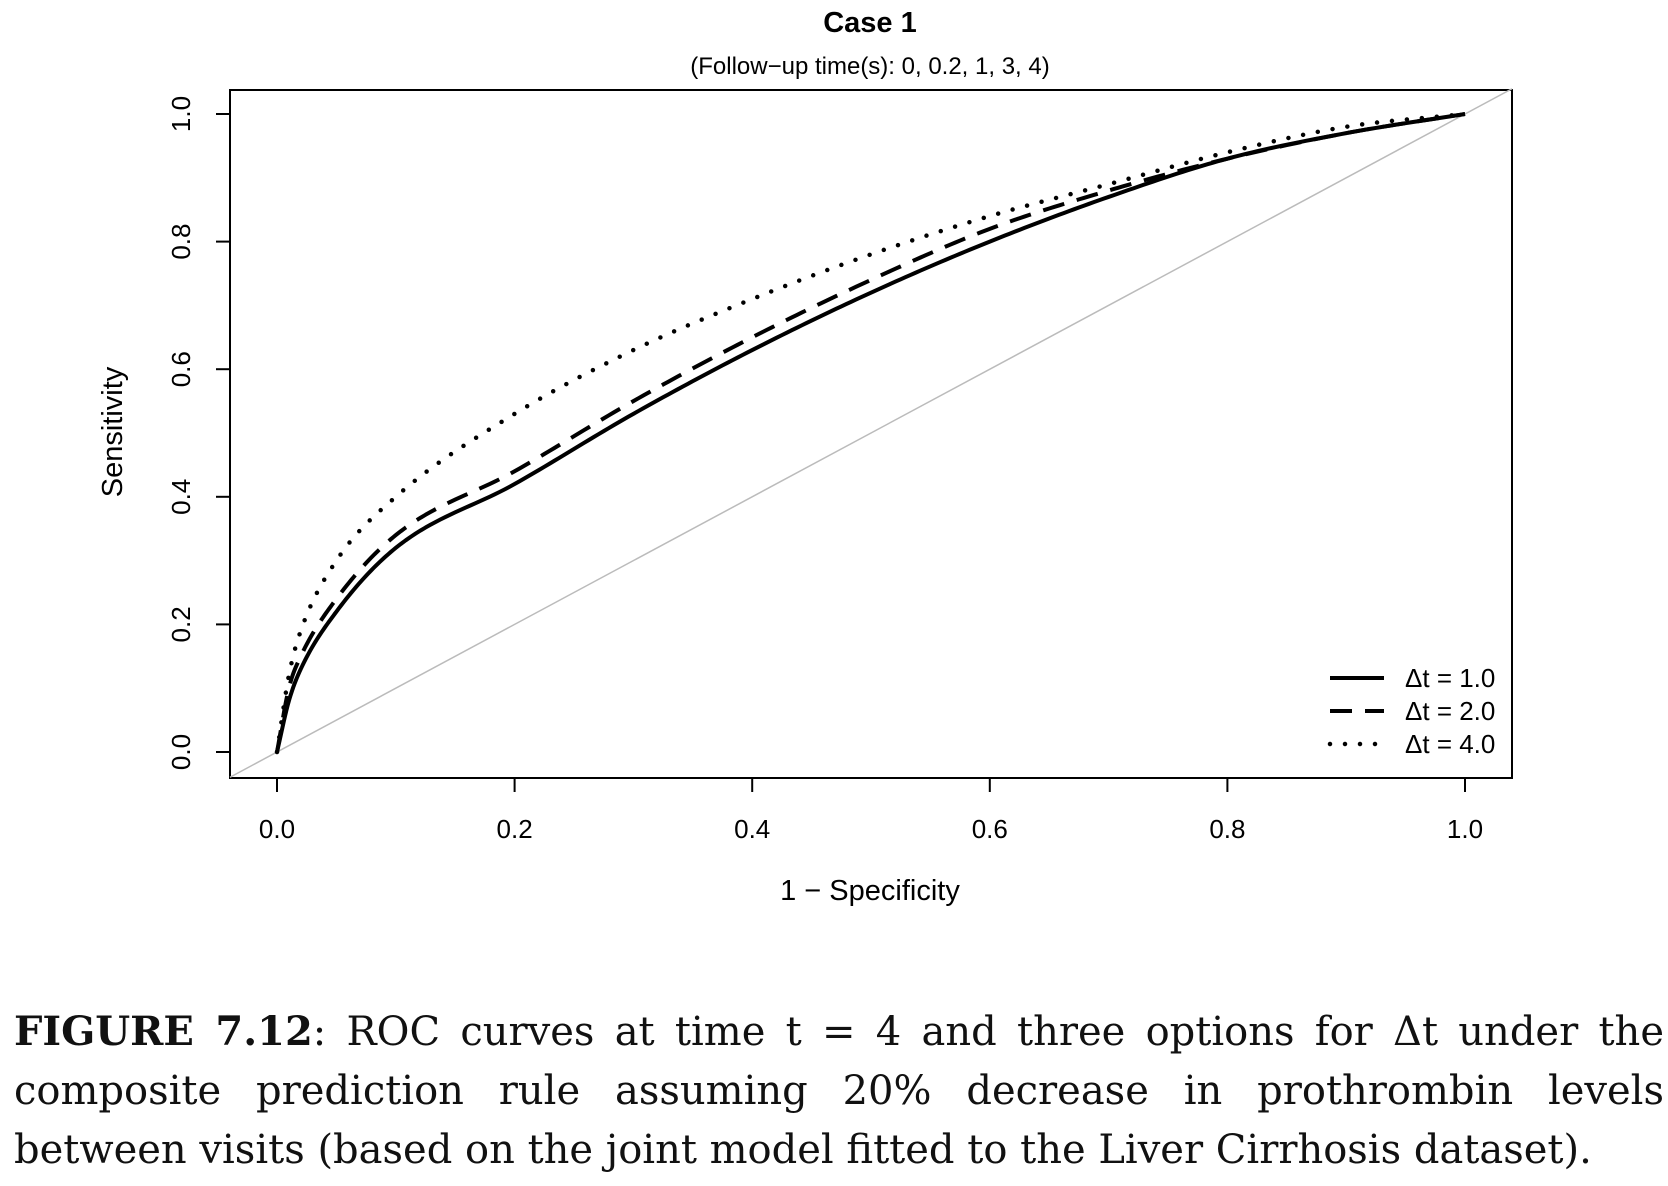 This screenshot has width=1668, height=1186. What do you see at coordinates (181, 497) in the screenshot?
I see `y-tick-label: 0.4` at bounding box center [181, 497].